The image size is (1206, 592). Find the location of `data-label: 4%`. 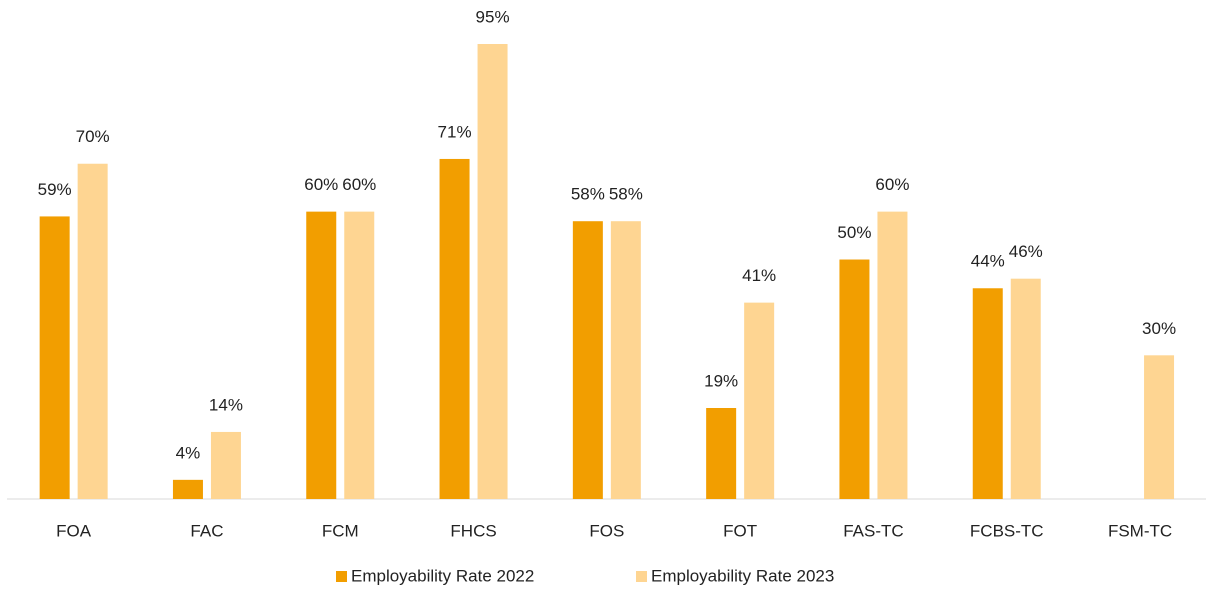

data-label: 4% is located at coordinates (188, 452).